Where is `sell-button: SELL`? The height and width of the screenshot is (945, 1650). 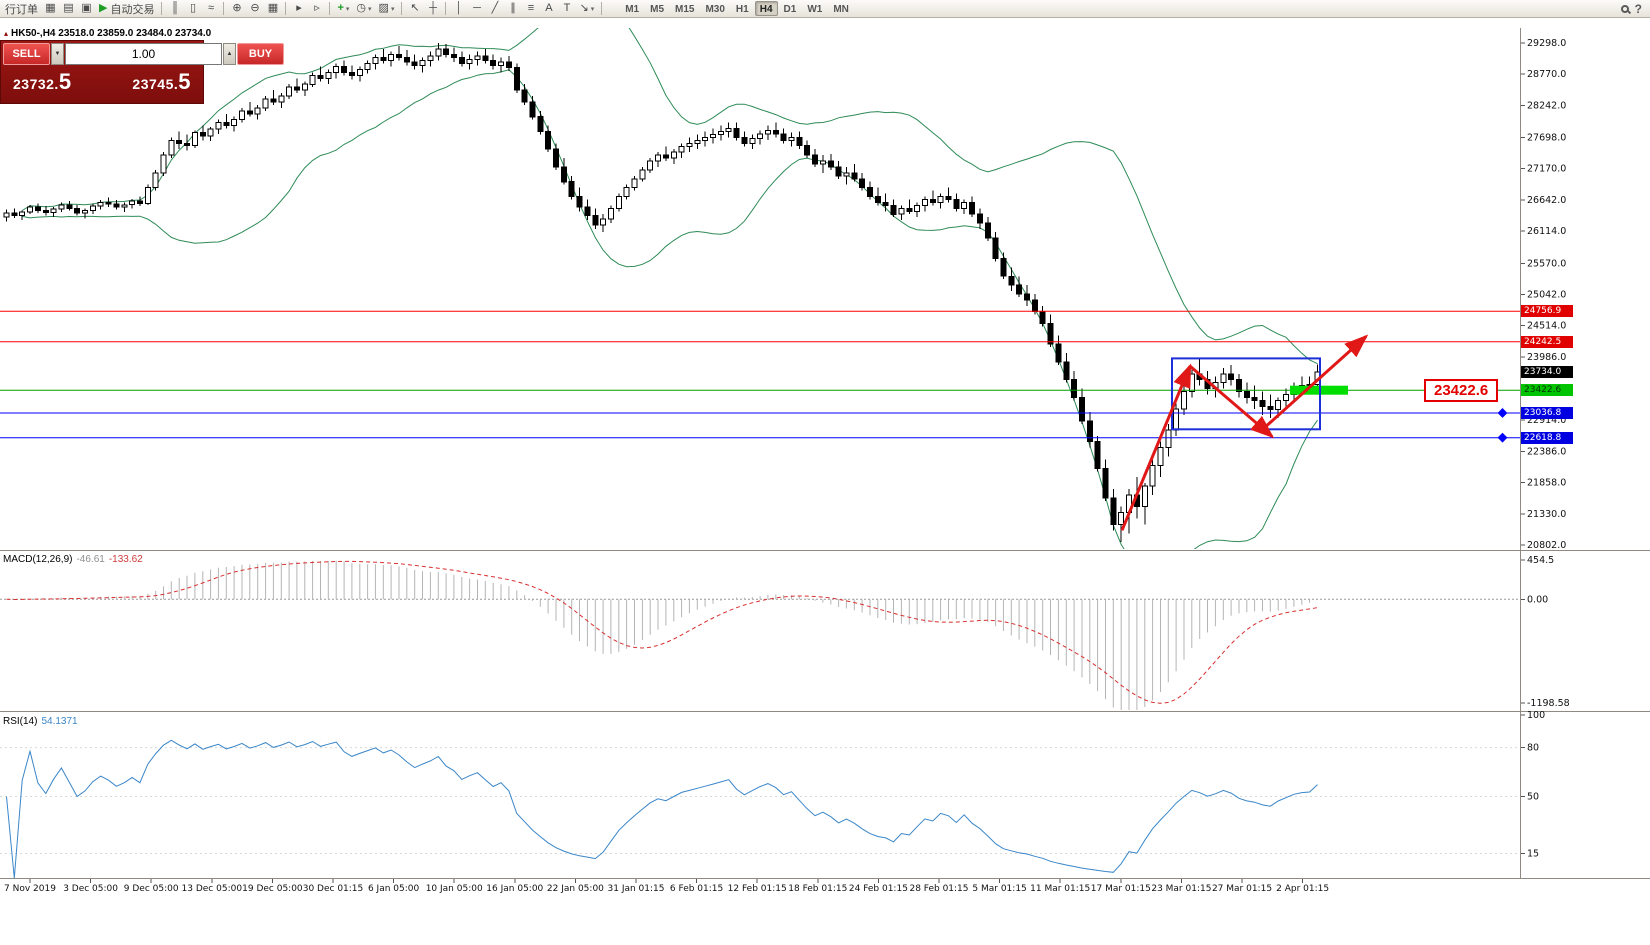
sell-button: SELL is located at coordinates (26, 54).